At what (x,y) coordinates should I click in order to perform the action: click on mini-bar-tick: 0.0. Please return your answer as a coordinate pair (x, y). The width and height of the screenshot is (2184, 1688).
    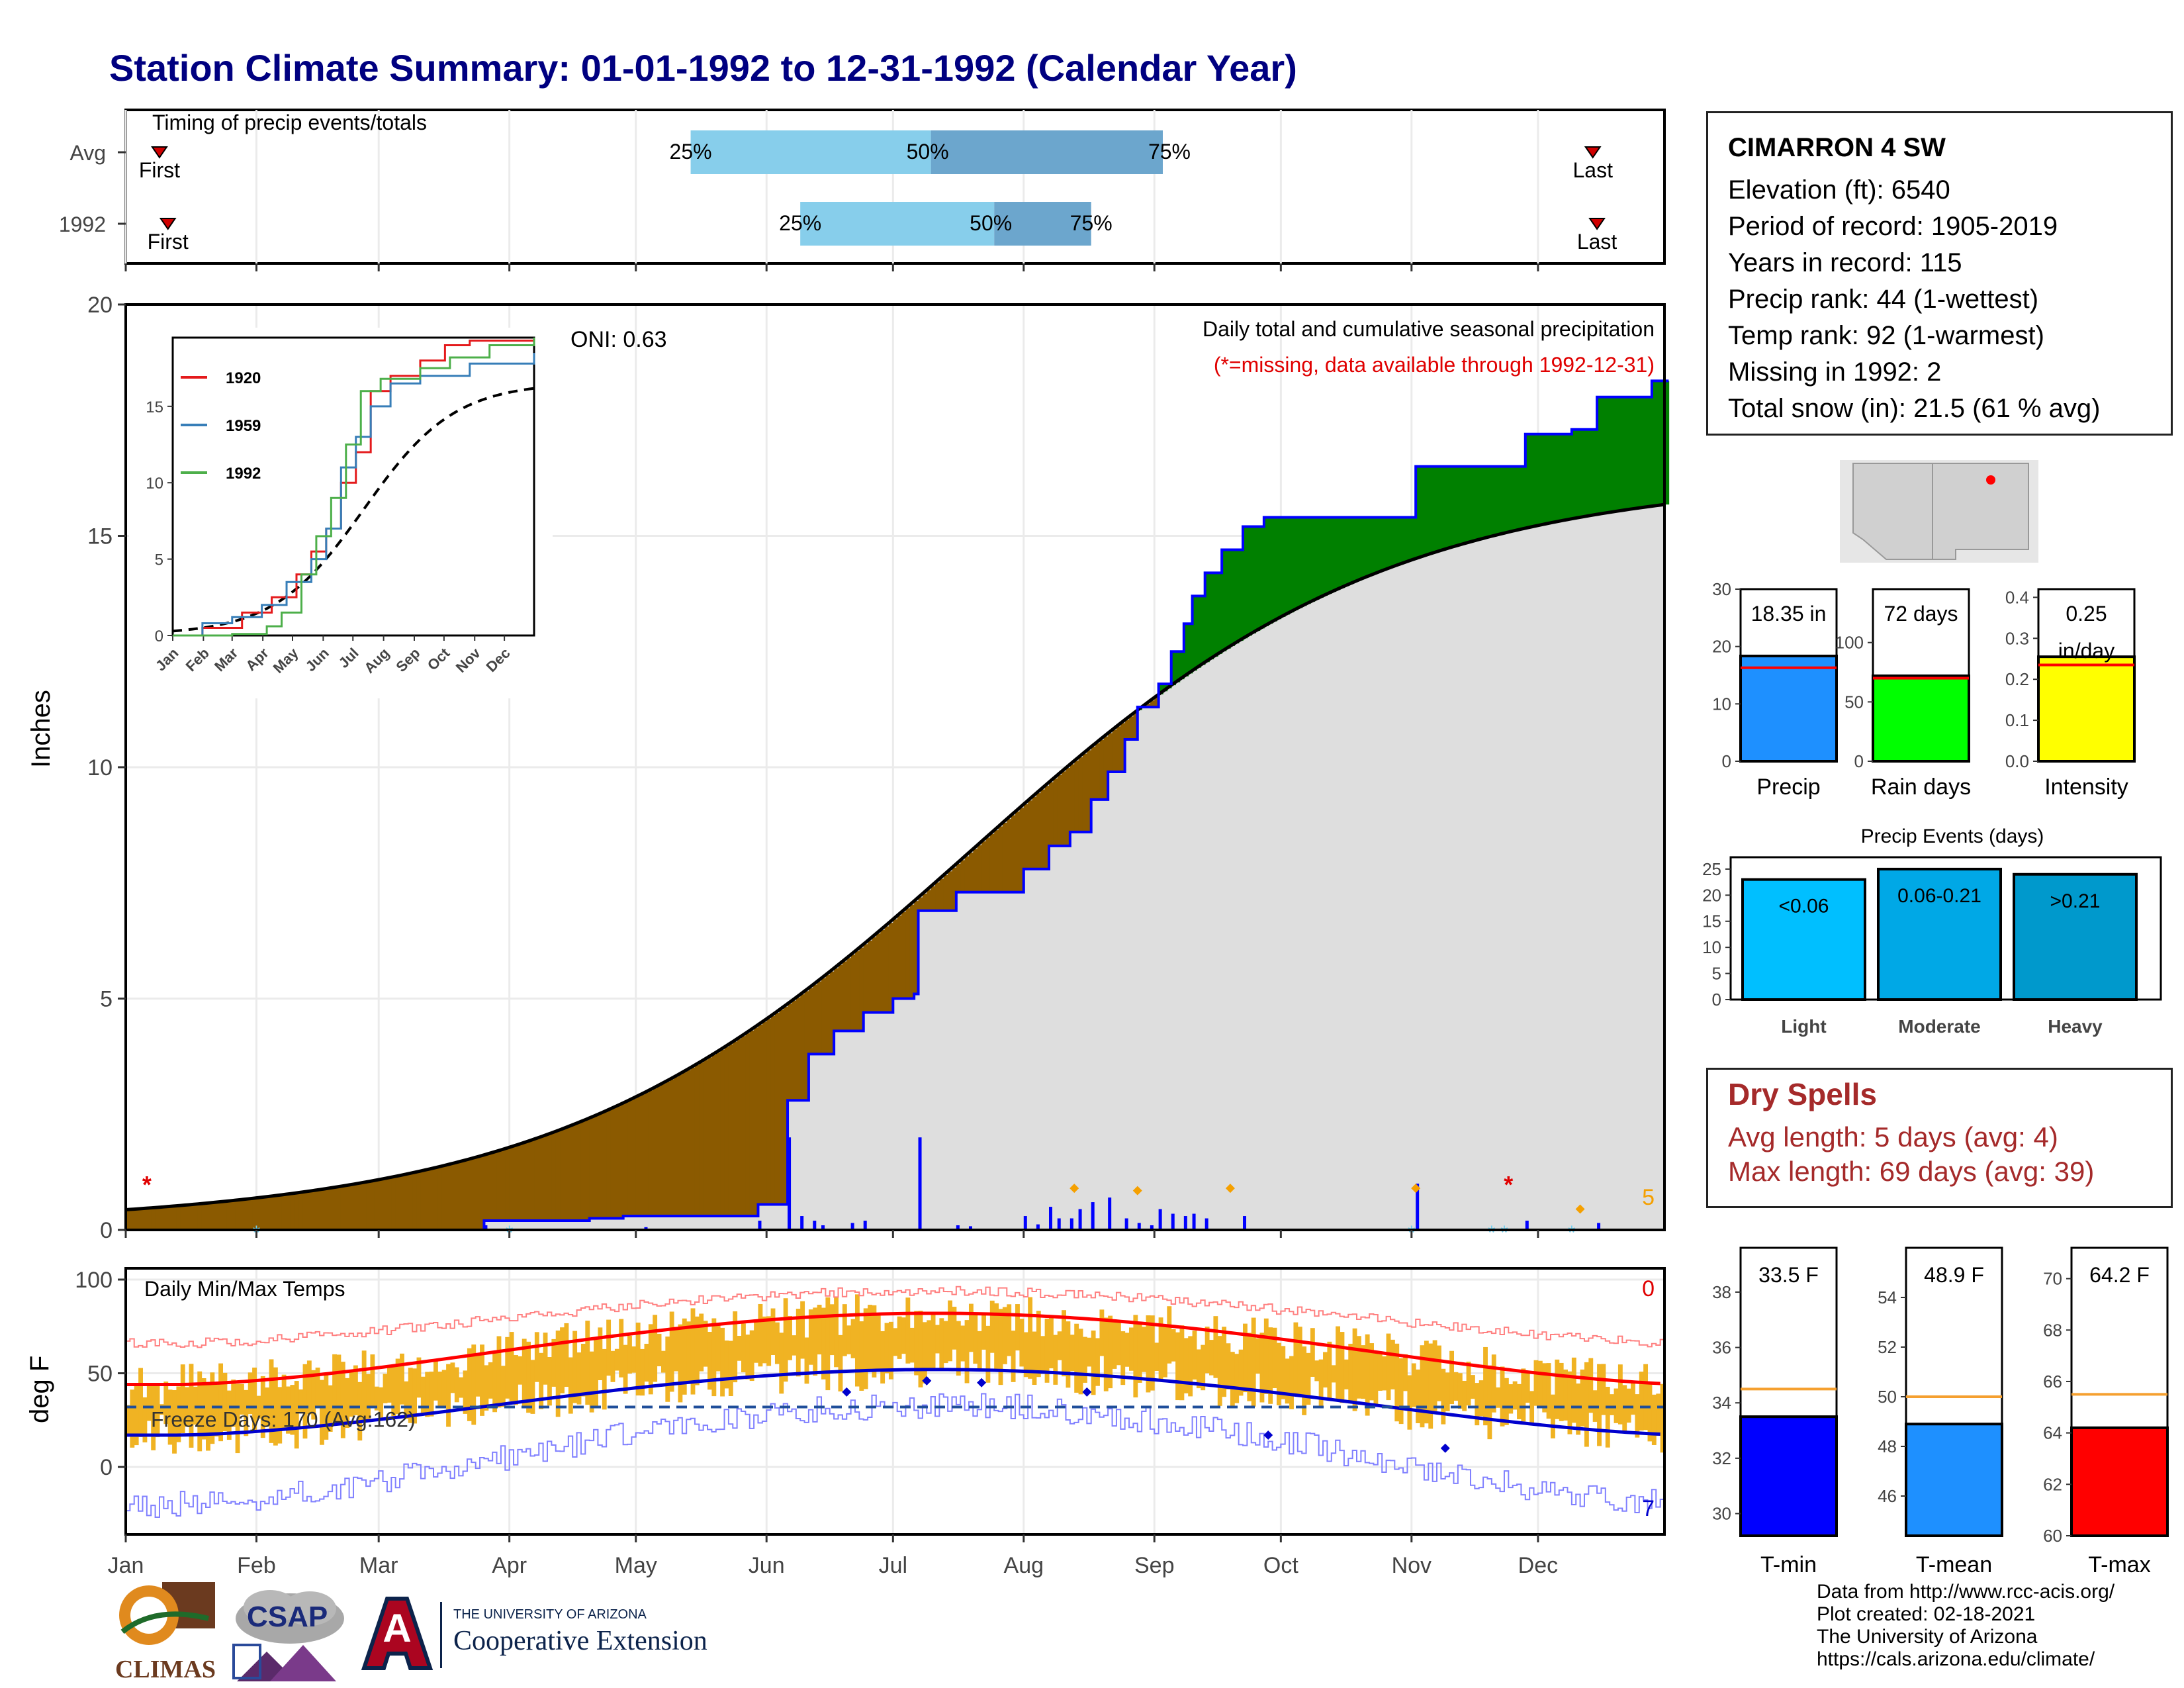
    Looking at the image, I should click on (2017, 761).